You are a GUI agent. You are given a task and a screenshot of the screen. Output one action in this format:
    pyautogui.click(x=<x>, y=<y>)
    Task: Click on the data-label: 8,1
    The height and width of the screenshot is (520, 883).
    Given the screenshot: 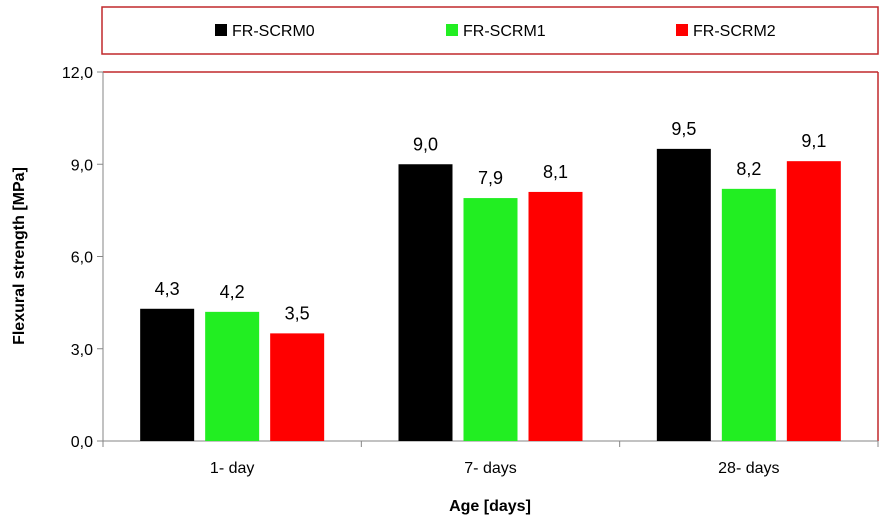 What is the action you would take?
    pyautogui.click(x=555, y=172)
    